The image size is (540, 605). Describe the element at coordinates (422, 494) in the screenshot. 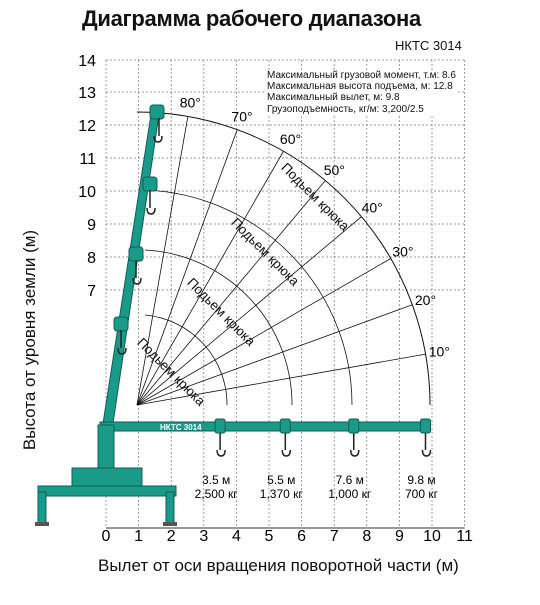

I see `capacity-load: 700 кг` at that location.